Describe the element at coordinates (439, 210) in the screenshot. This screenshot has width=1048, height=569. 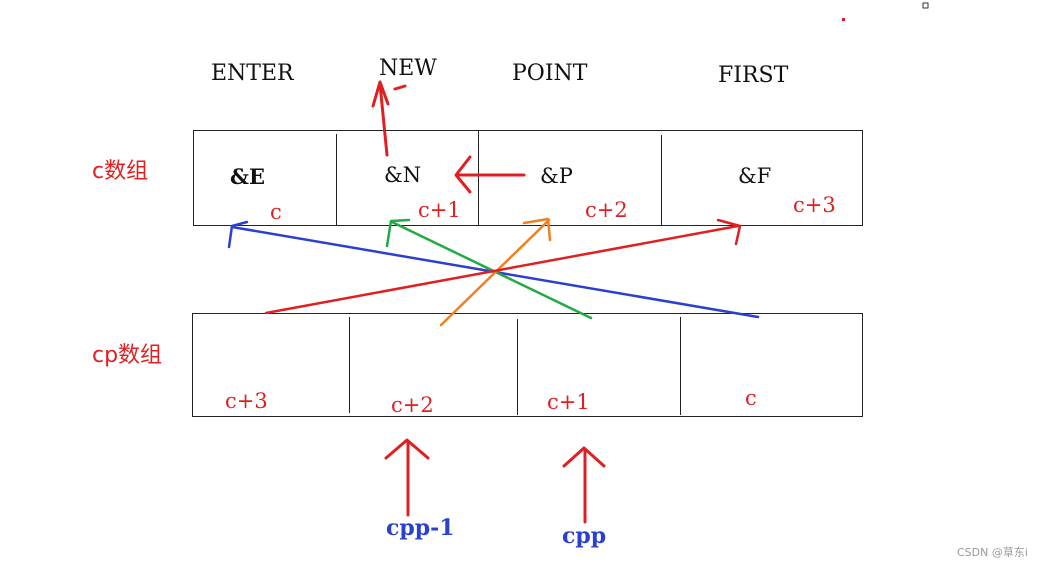
I see `c-offset-1: c+1` at that location.